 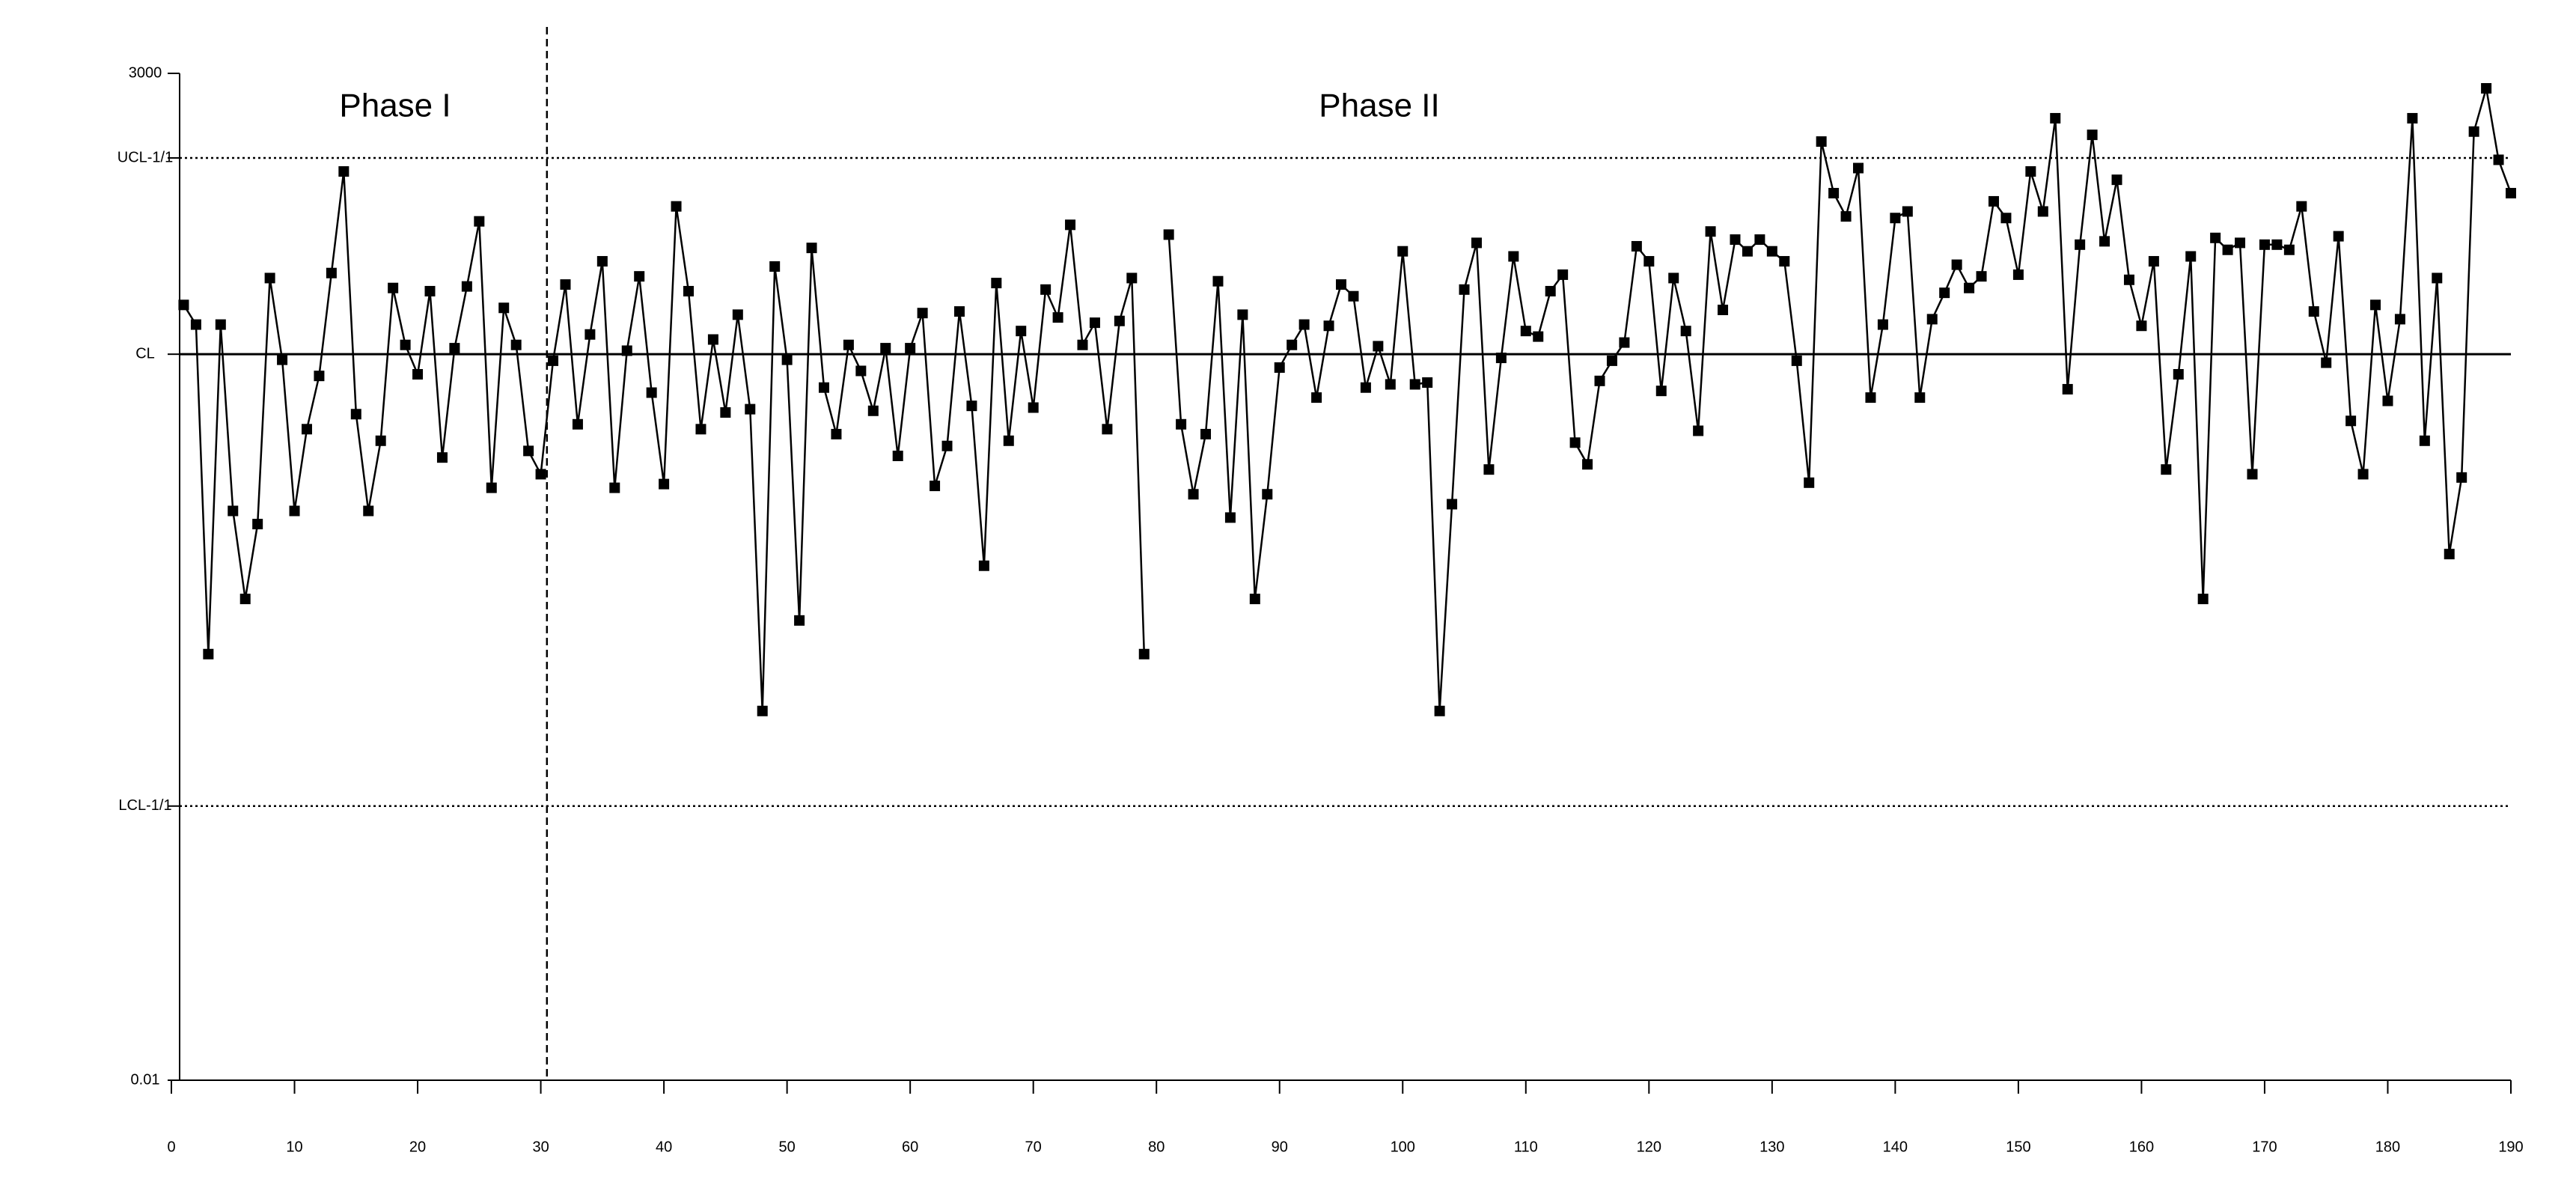 What do you see at coordinates (145, 157) in the screenshot?
I see `y-tick-label: UCL-1/1` at bounding box center [145, 157].